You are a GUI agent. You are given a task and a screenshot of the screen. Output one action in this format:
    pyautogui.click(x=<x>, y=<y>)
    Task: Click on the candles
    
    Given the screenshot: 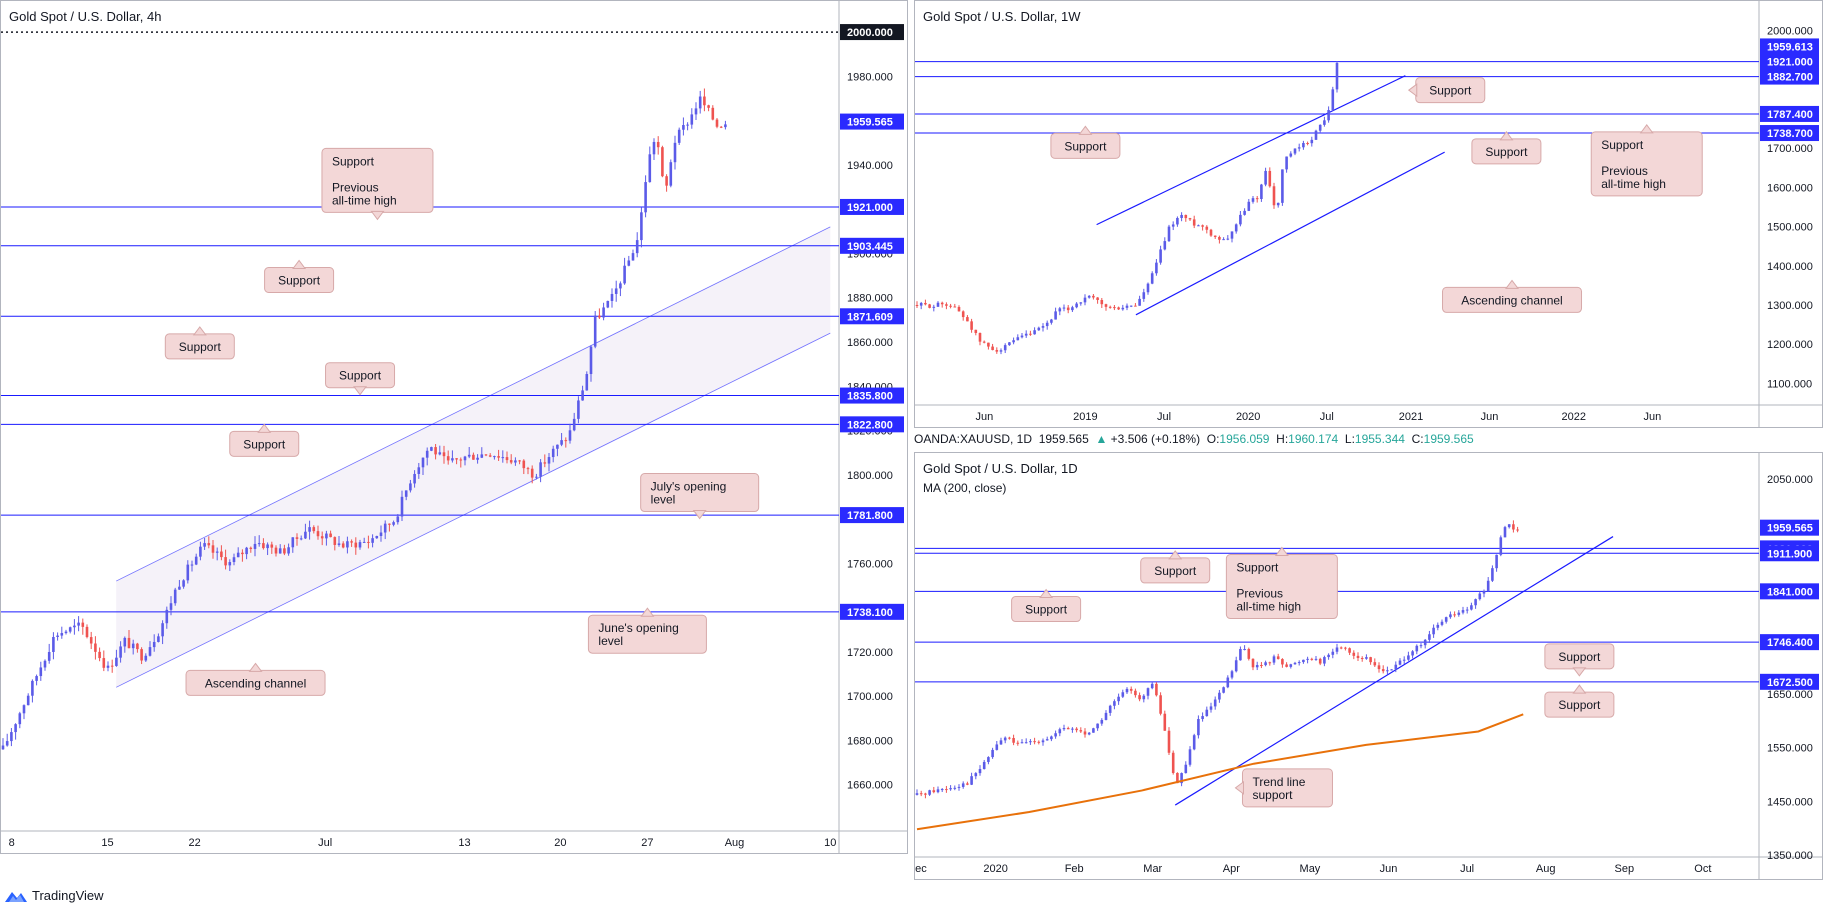 What is the action you would take?
    pyautogui.click(x=1217, y=659)
    